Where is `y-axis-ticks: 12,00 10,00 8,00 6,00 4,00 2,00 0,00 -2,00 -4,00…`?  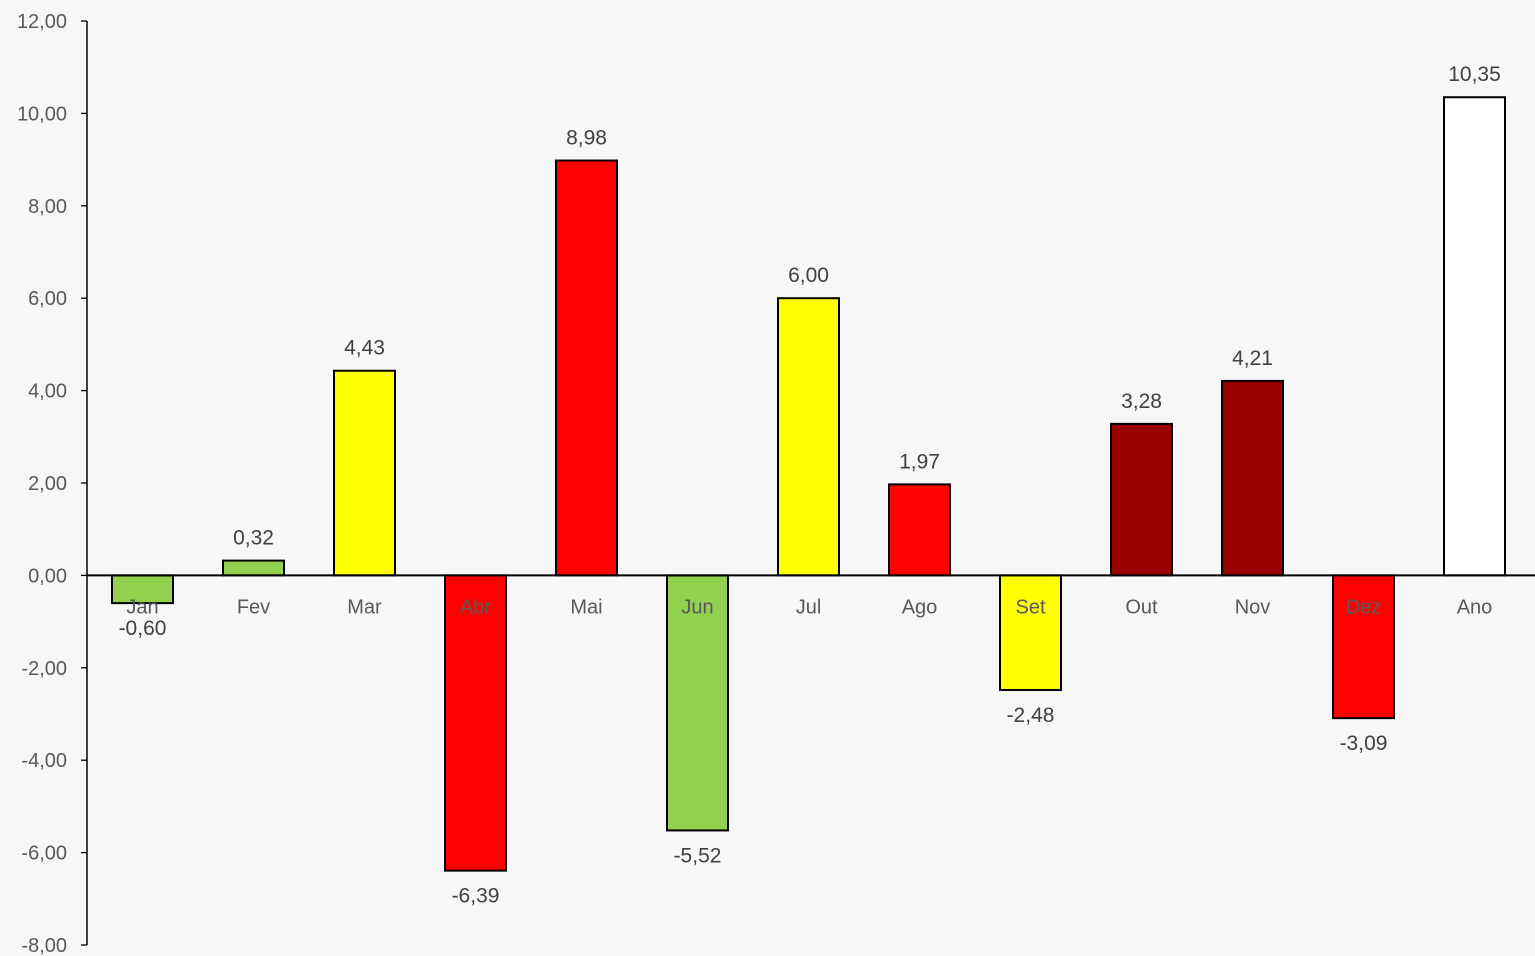
y-axis-ticks: 12,00 10,00 8,00 6,00 4,00 2,00 0,00 -2,00 -4,00… is located at coordinates (52, 483).